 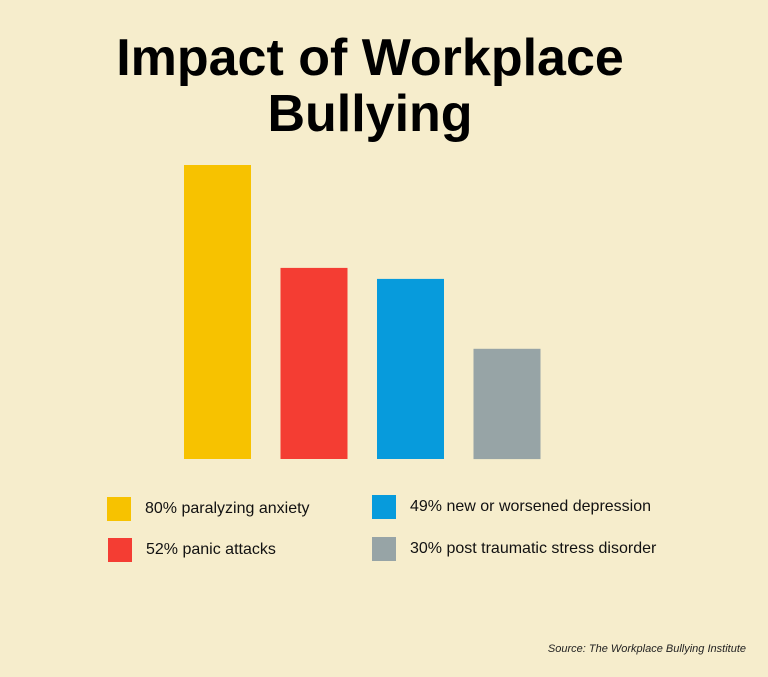 I want to click on bar-panic, so click(x=314, y=363).